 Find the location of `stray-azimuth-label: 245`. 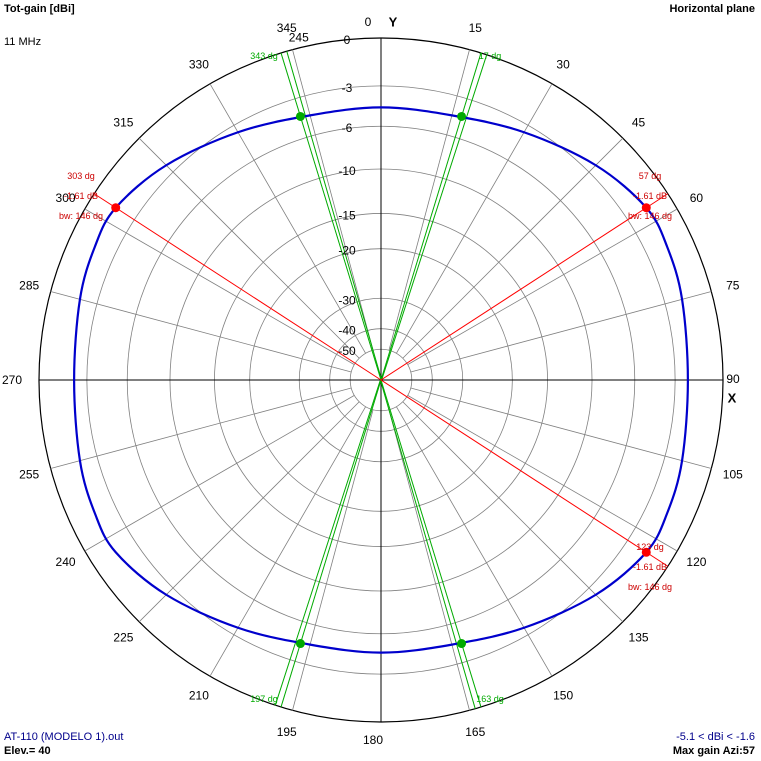

stray-azimuth-label: 245 is located at coordinates (299, 37).